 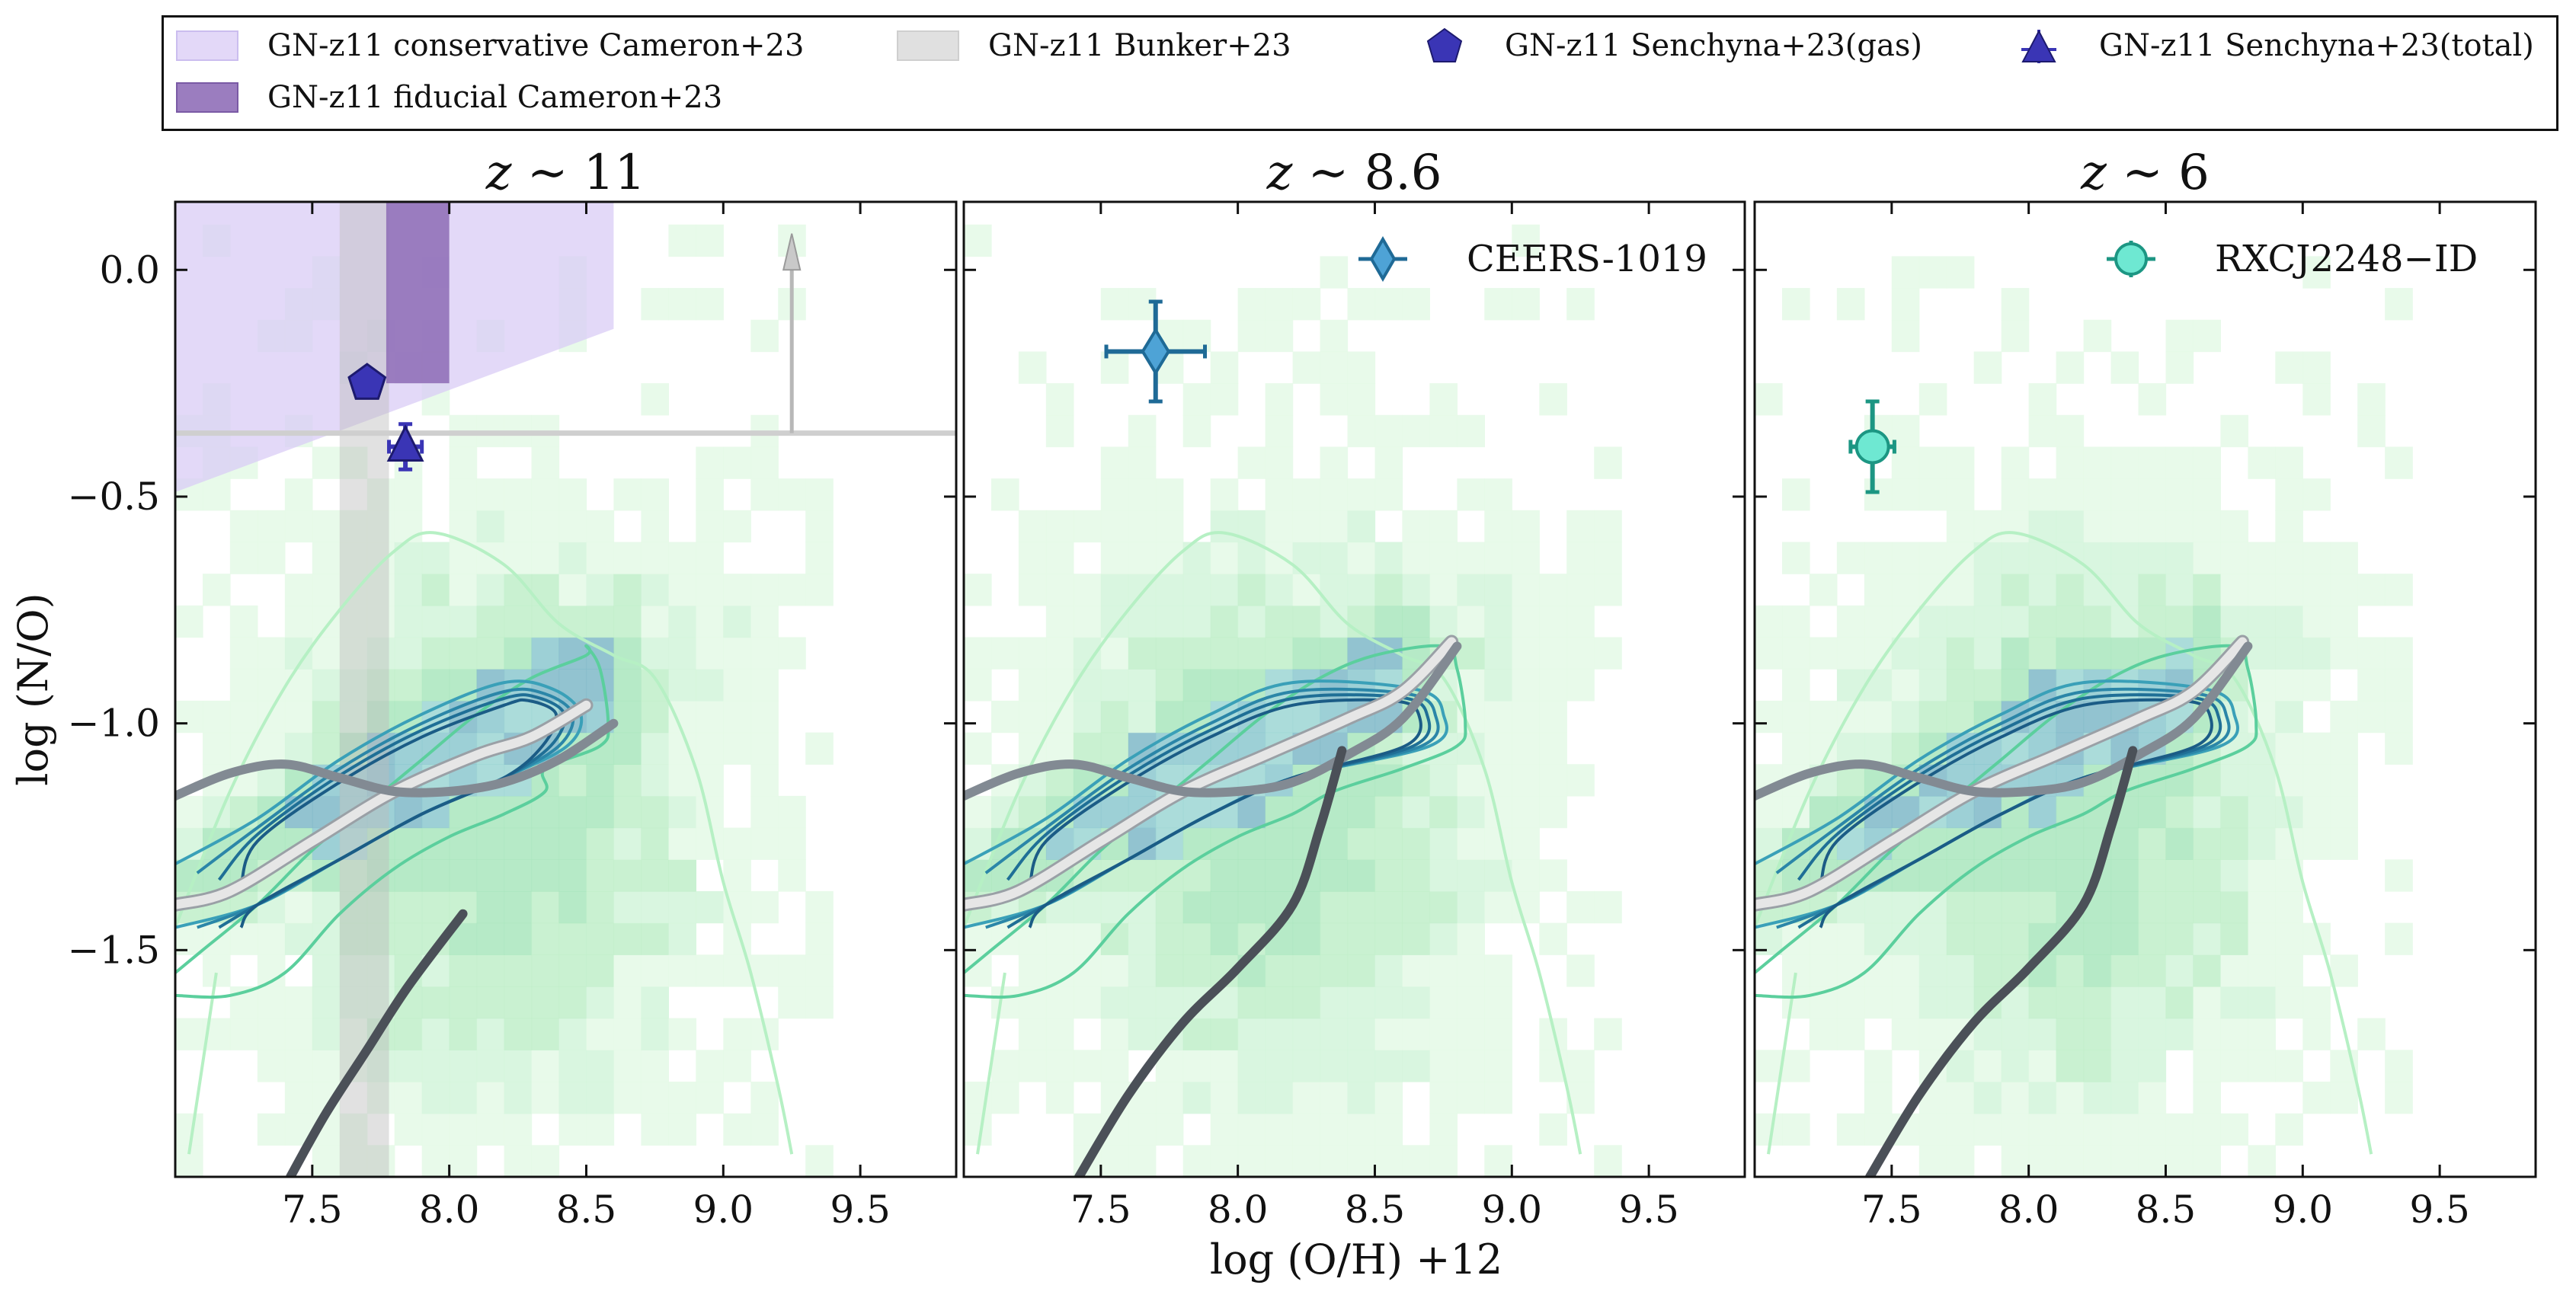 I want to click on model-track-grey, so click(x=2004, y=721).